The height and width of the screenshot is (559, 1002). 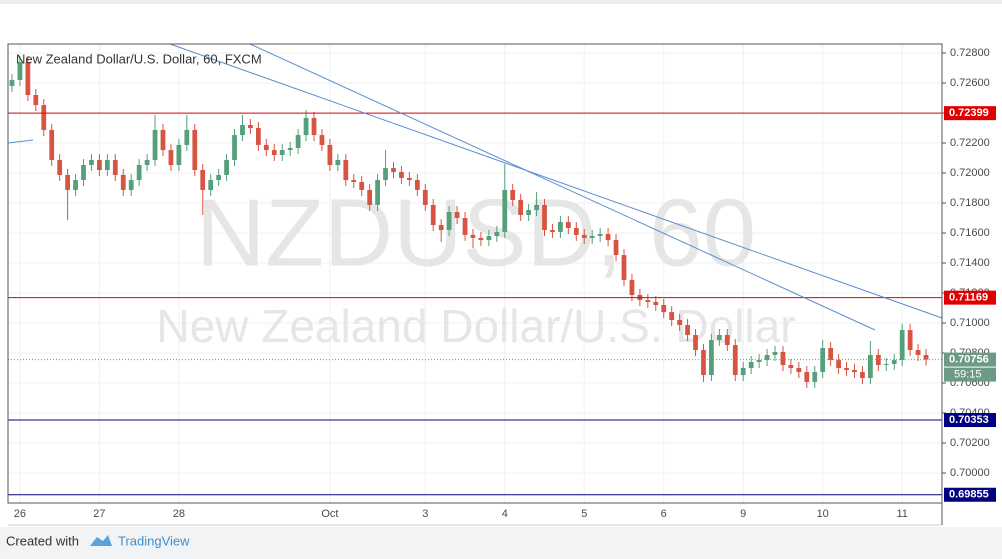 What do you see at coordinates (664, 514) in the screenshot?
I see `x-tick-label: 6` at bounding box center [664, 514].